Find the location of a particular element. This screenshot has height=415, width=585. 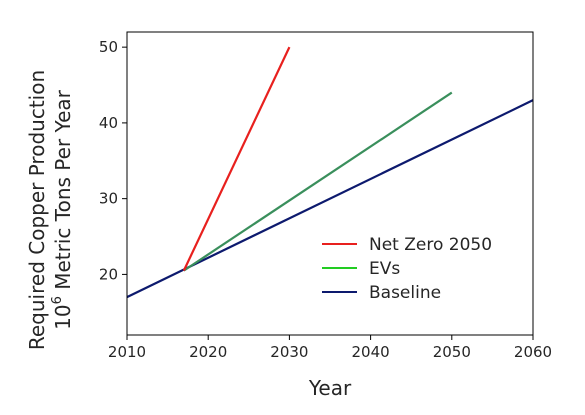

y-axis: 20 30 40 50 is located at coordinates (113, 160).